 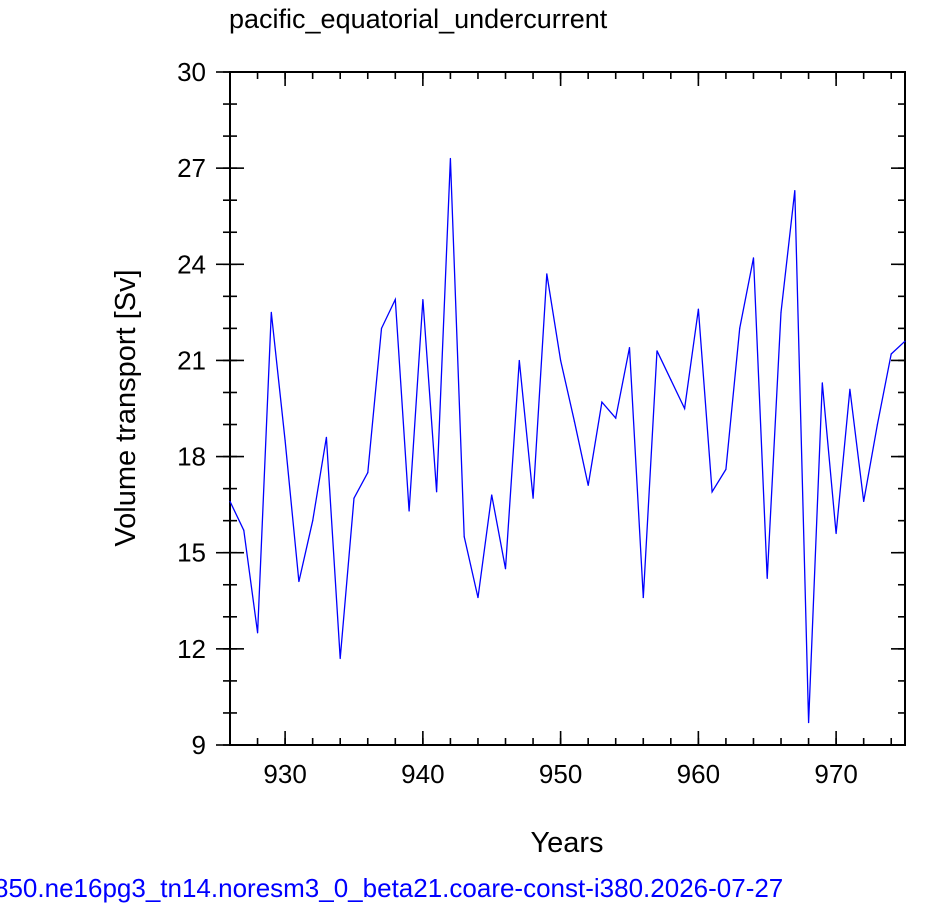 I want to click on chart-title: pacific_equatorial_undercurrent, so click(x=418, y=19).